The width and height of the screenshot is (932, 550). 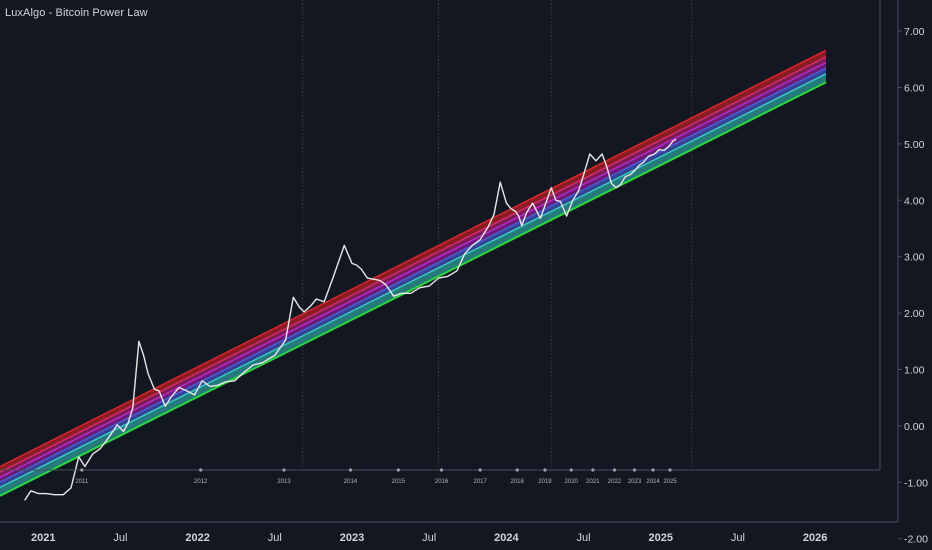 What do you see at coordinates (670, 482) in the screenshot?
I see `year-marker-label: 2025` at bounding box center [670, 482].